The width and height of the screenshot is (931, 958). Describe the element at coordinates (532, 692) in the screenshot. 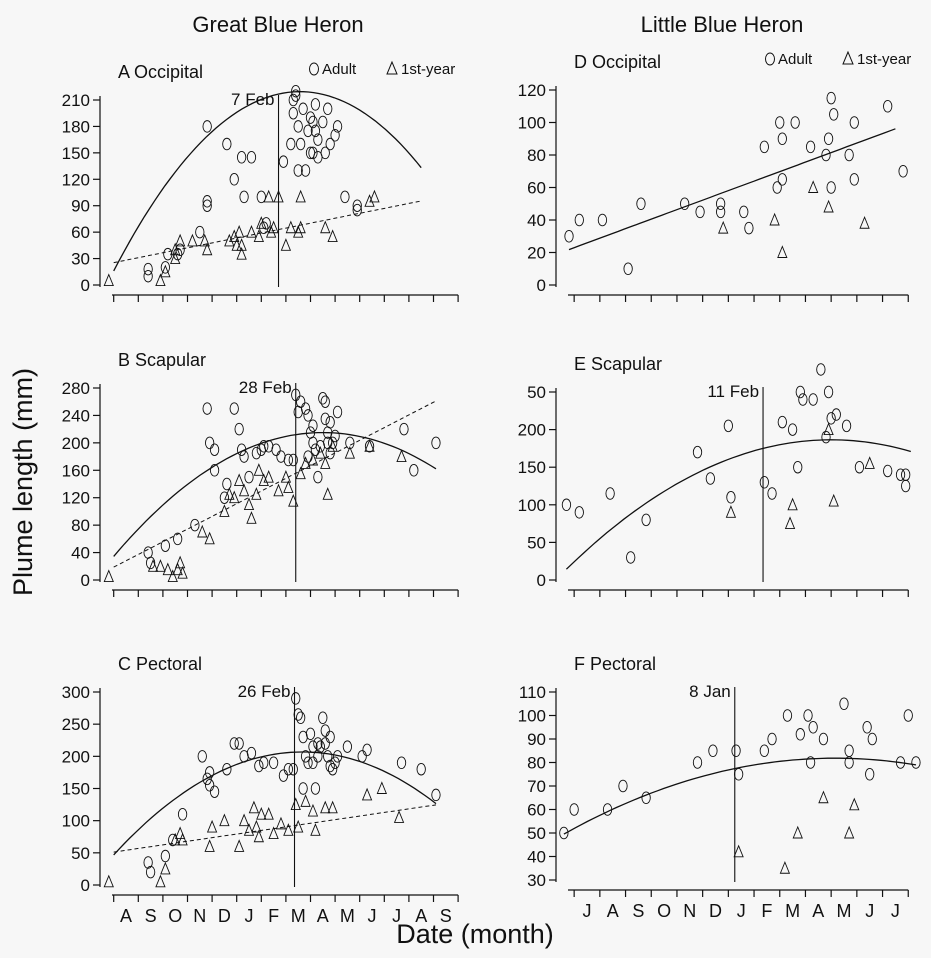

I see `y-tick-label: 110` at that location.